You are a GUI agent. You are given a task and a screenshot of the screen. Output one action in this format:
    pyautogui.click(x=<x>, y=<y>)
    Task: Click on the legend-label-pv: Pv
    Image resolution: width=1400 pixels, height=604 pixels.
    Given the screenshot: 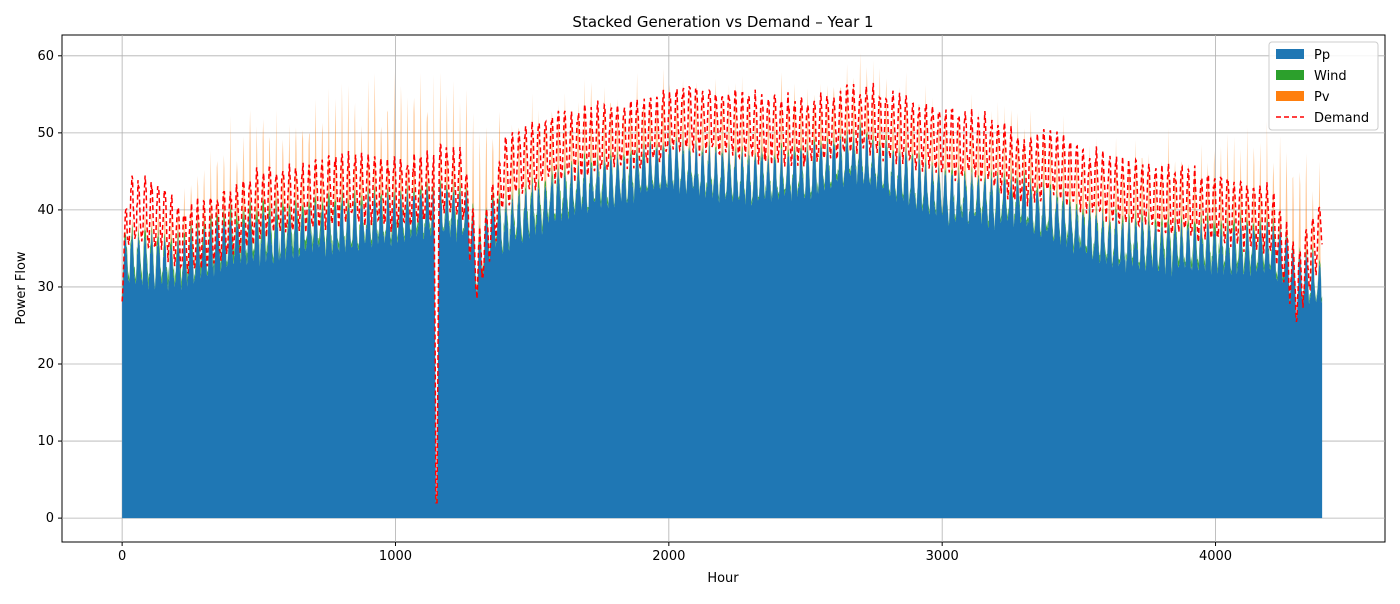 What is the action you would take?
    pyautogui.click(x=1322, y=97)
    